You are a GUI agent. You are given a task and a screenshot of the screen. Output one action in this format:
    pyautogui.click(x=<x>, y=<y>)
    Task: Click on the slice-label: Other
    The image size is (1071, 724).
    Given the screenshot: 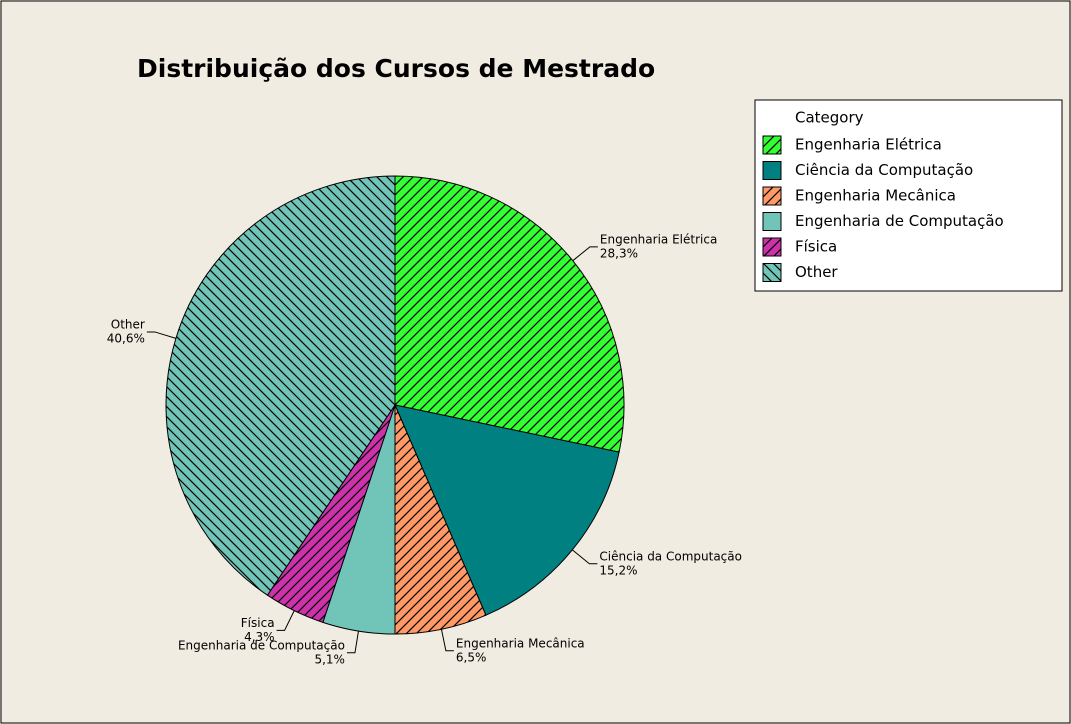 What is the action you would take?
    pyautogui.click(x=128, y=324)
    